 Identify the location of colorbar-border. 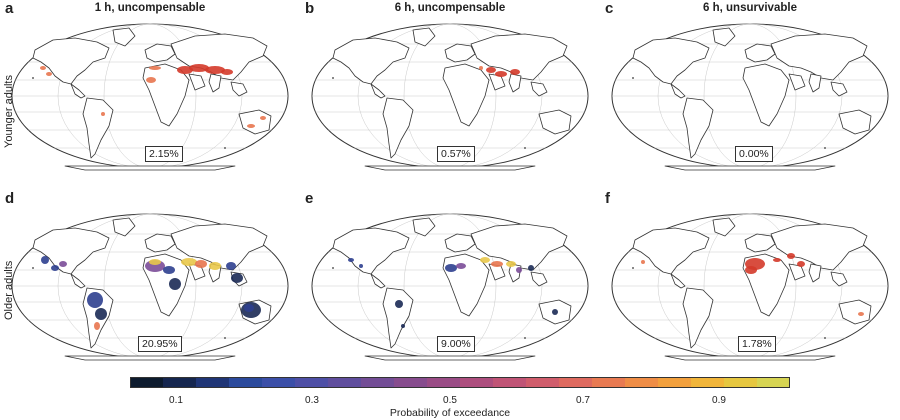
(460, 382).